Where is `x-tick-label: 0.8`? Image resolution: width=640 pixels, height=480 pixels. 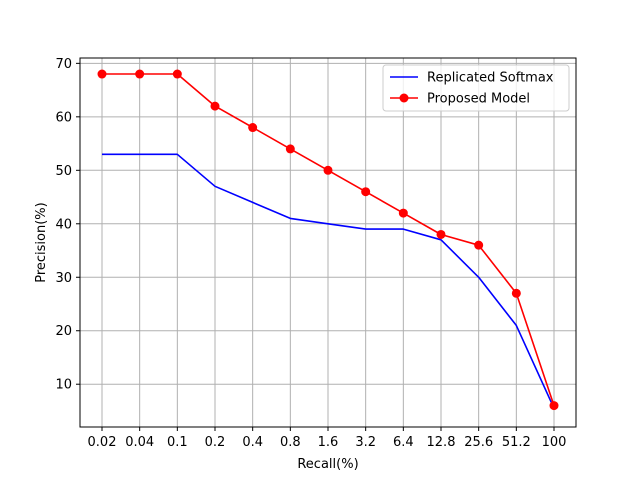 x-tick-label: 0.8 is located at coordinates (290, 442).